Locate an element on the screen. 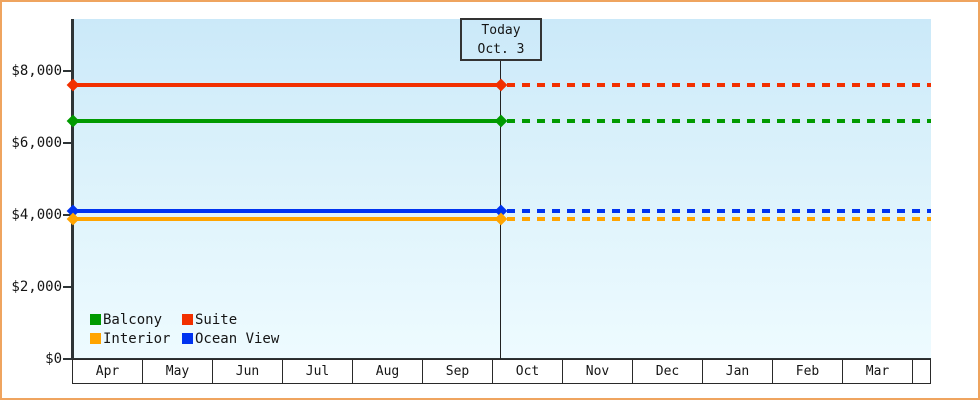 This screenshot has height=400, width=980. y-tick-label-4000: $4,000 is located at coordinates (36, 215).